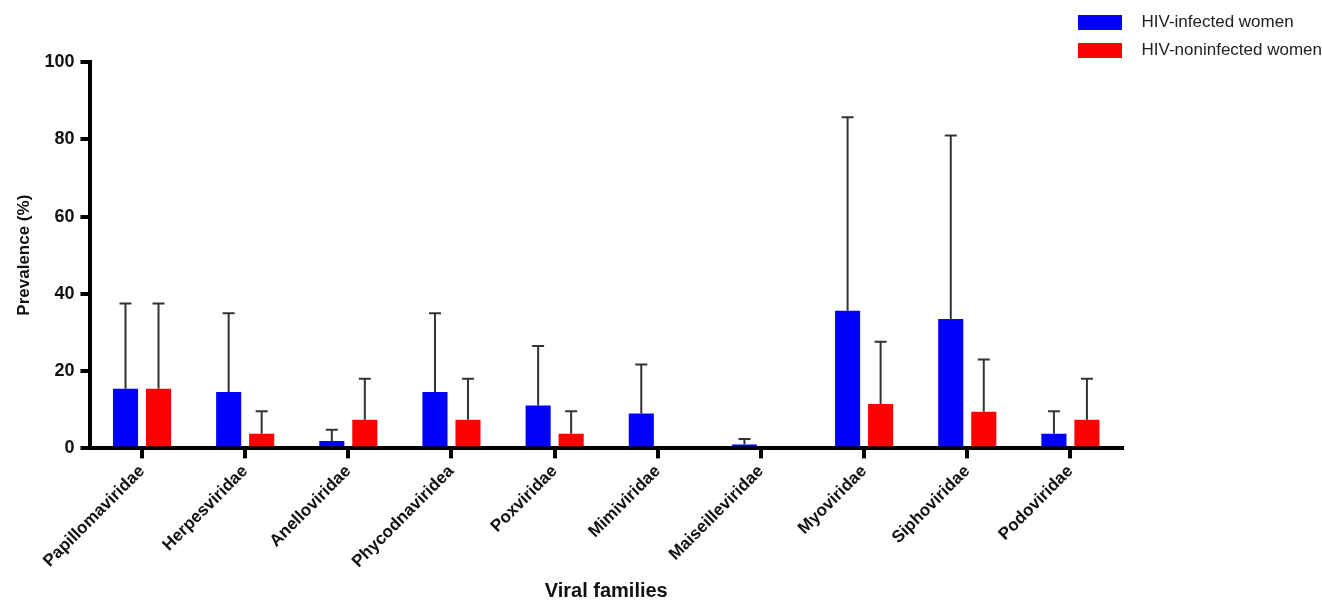 The width and height of the screenshot is (1322, 611). Describe the element at coordinates (59, 60) in the screenshot. I see `y-tick-label: 100` at that location.